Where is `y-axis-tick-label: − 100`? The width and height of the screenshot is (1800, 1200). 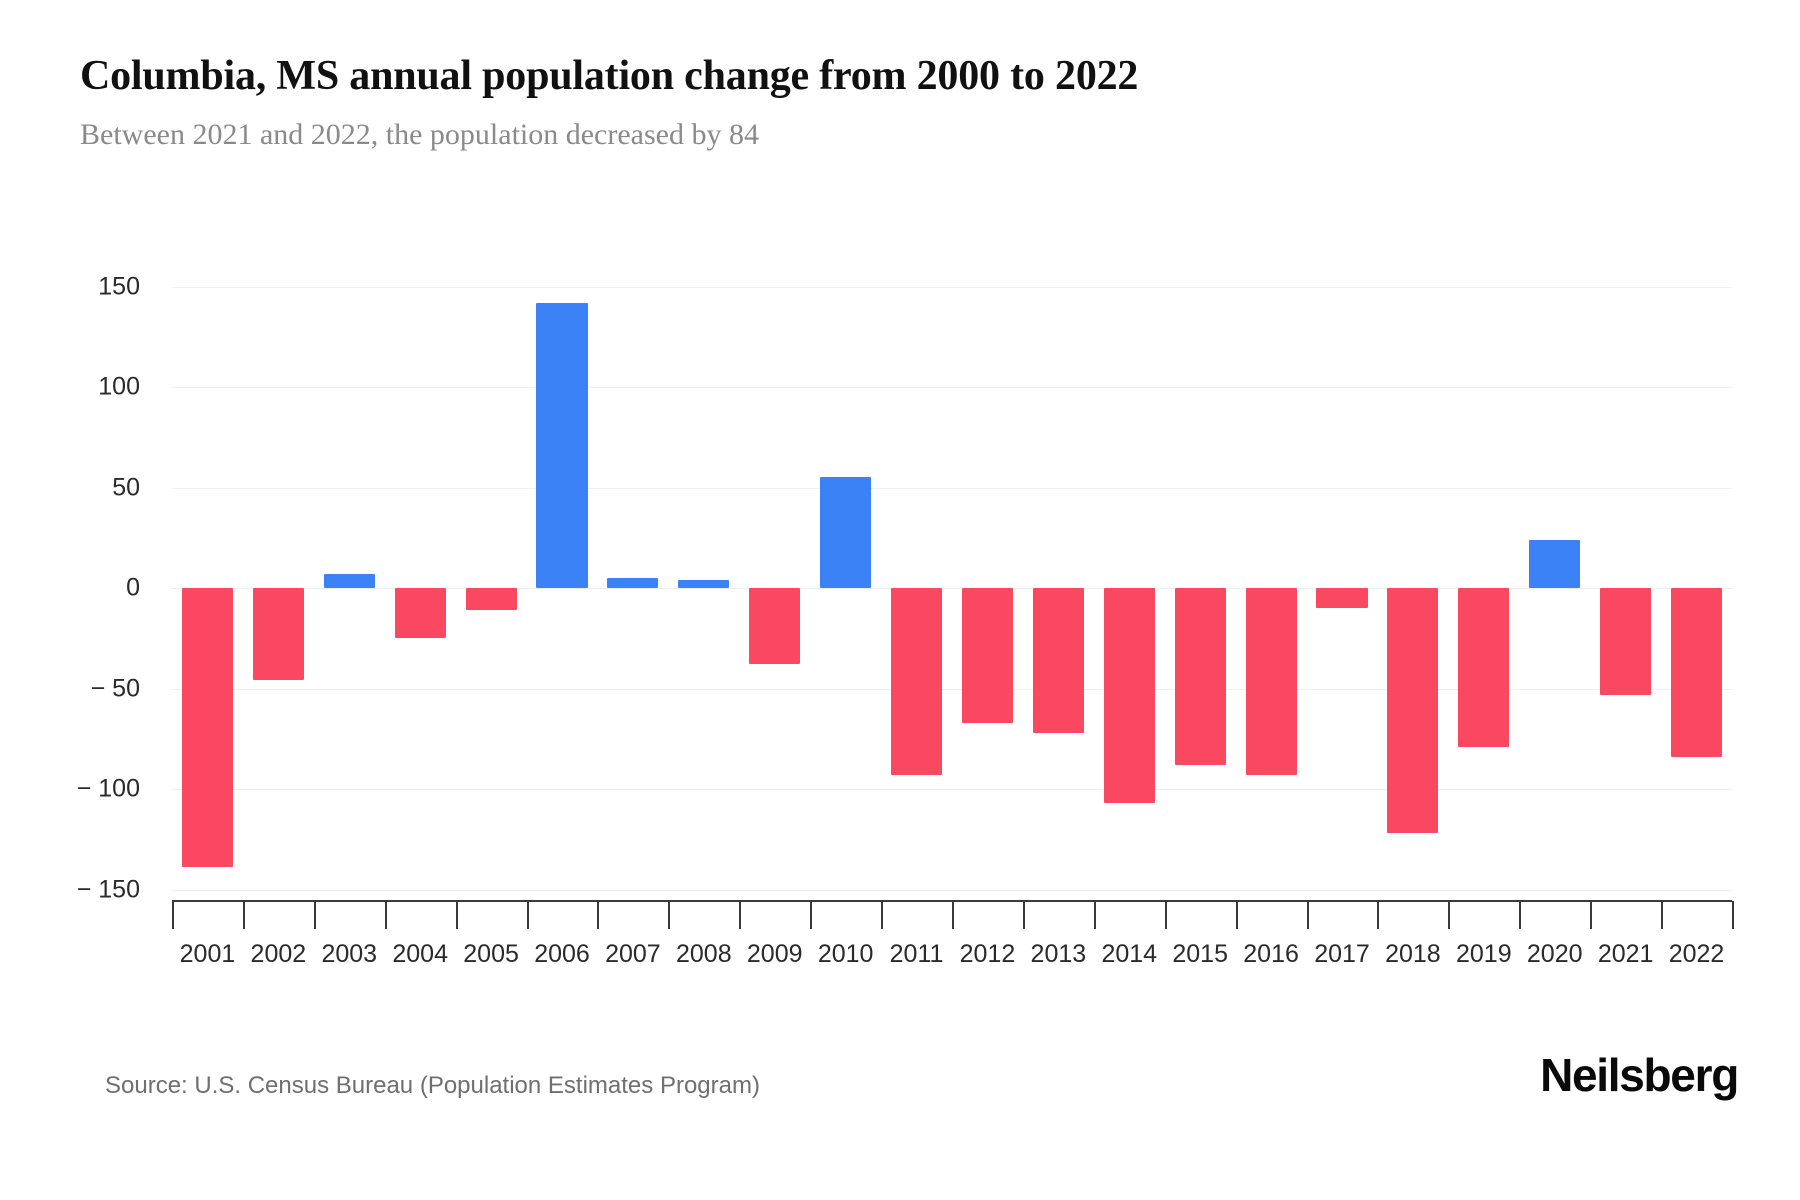
y-axis-tick-label: − 100 is located at coordinates (108, 788).